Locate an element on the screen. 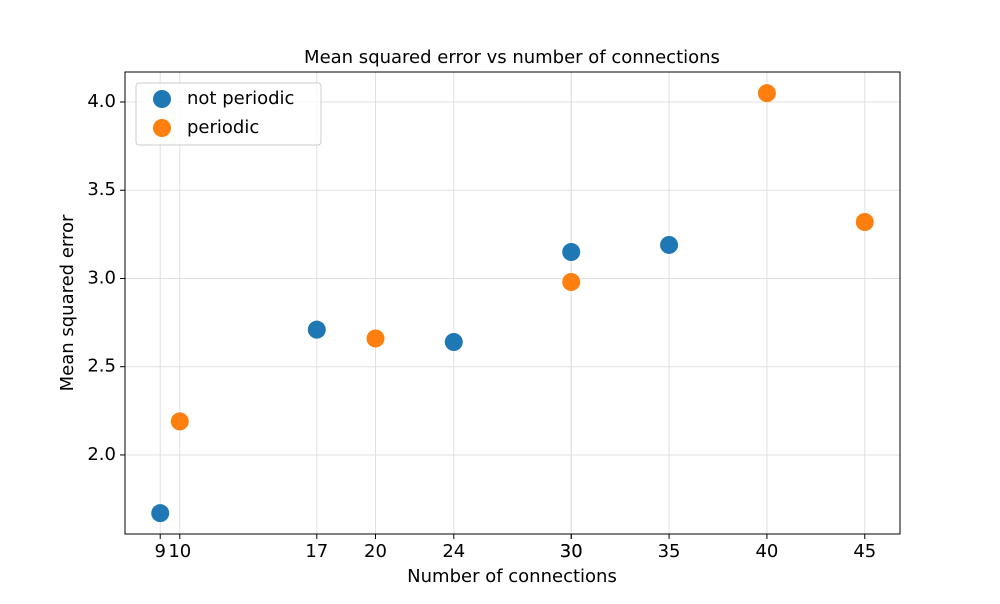  y-tick-label: 2.0 is located at coordinates (101, 454).